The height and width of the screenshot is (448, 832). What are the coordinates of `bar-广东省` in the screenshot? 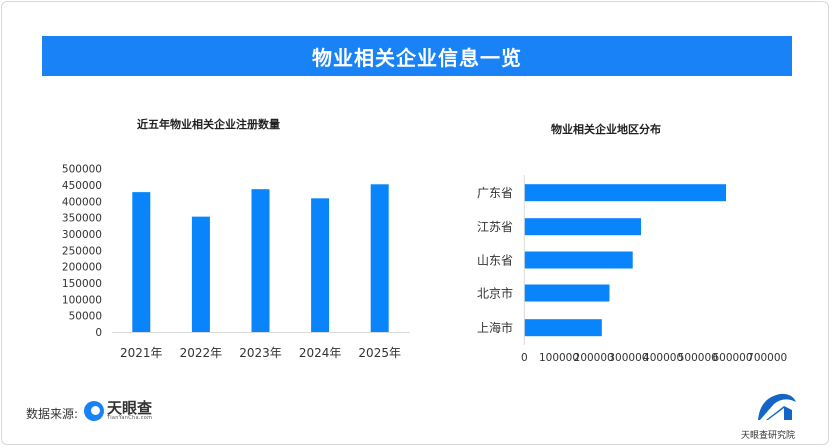 It's located at (625, 193).